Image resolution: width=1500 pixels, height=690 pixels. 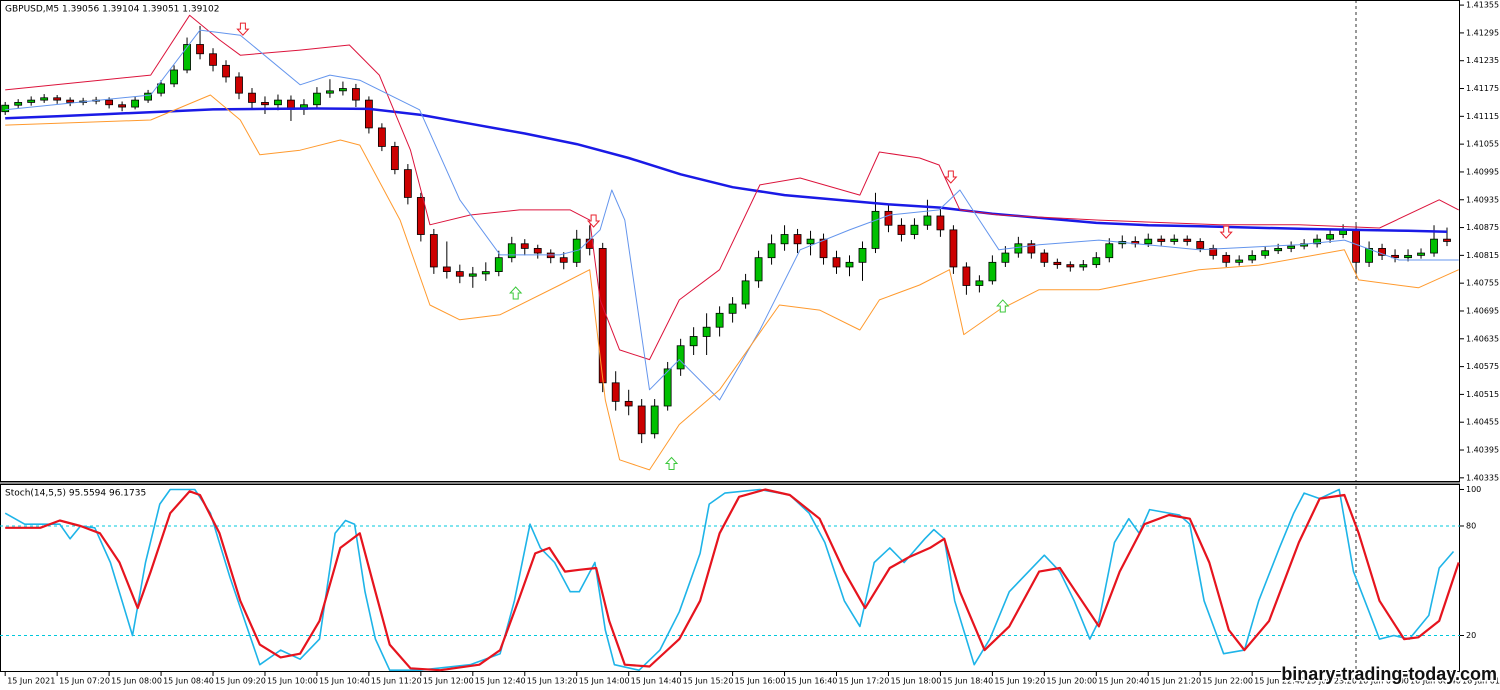 What do you see at coordinates (1482, 255) in the screenshot?
I see `y-tick-label: 1.40815` at bounding box center [1482, 255].